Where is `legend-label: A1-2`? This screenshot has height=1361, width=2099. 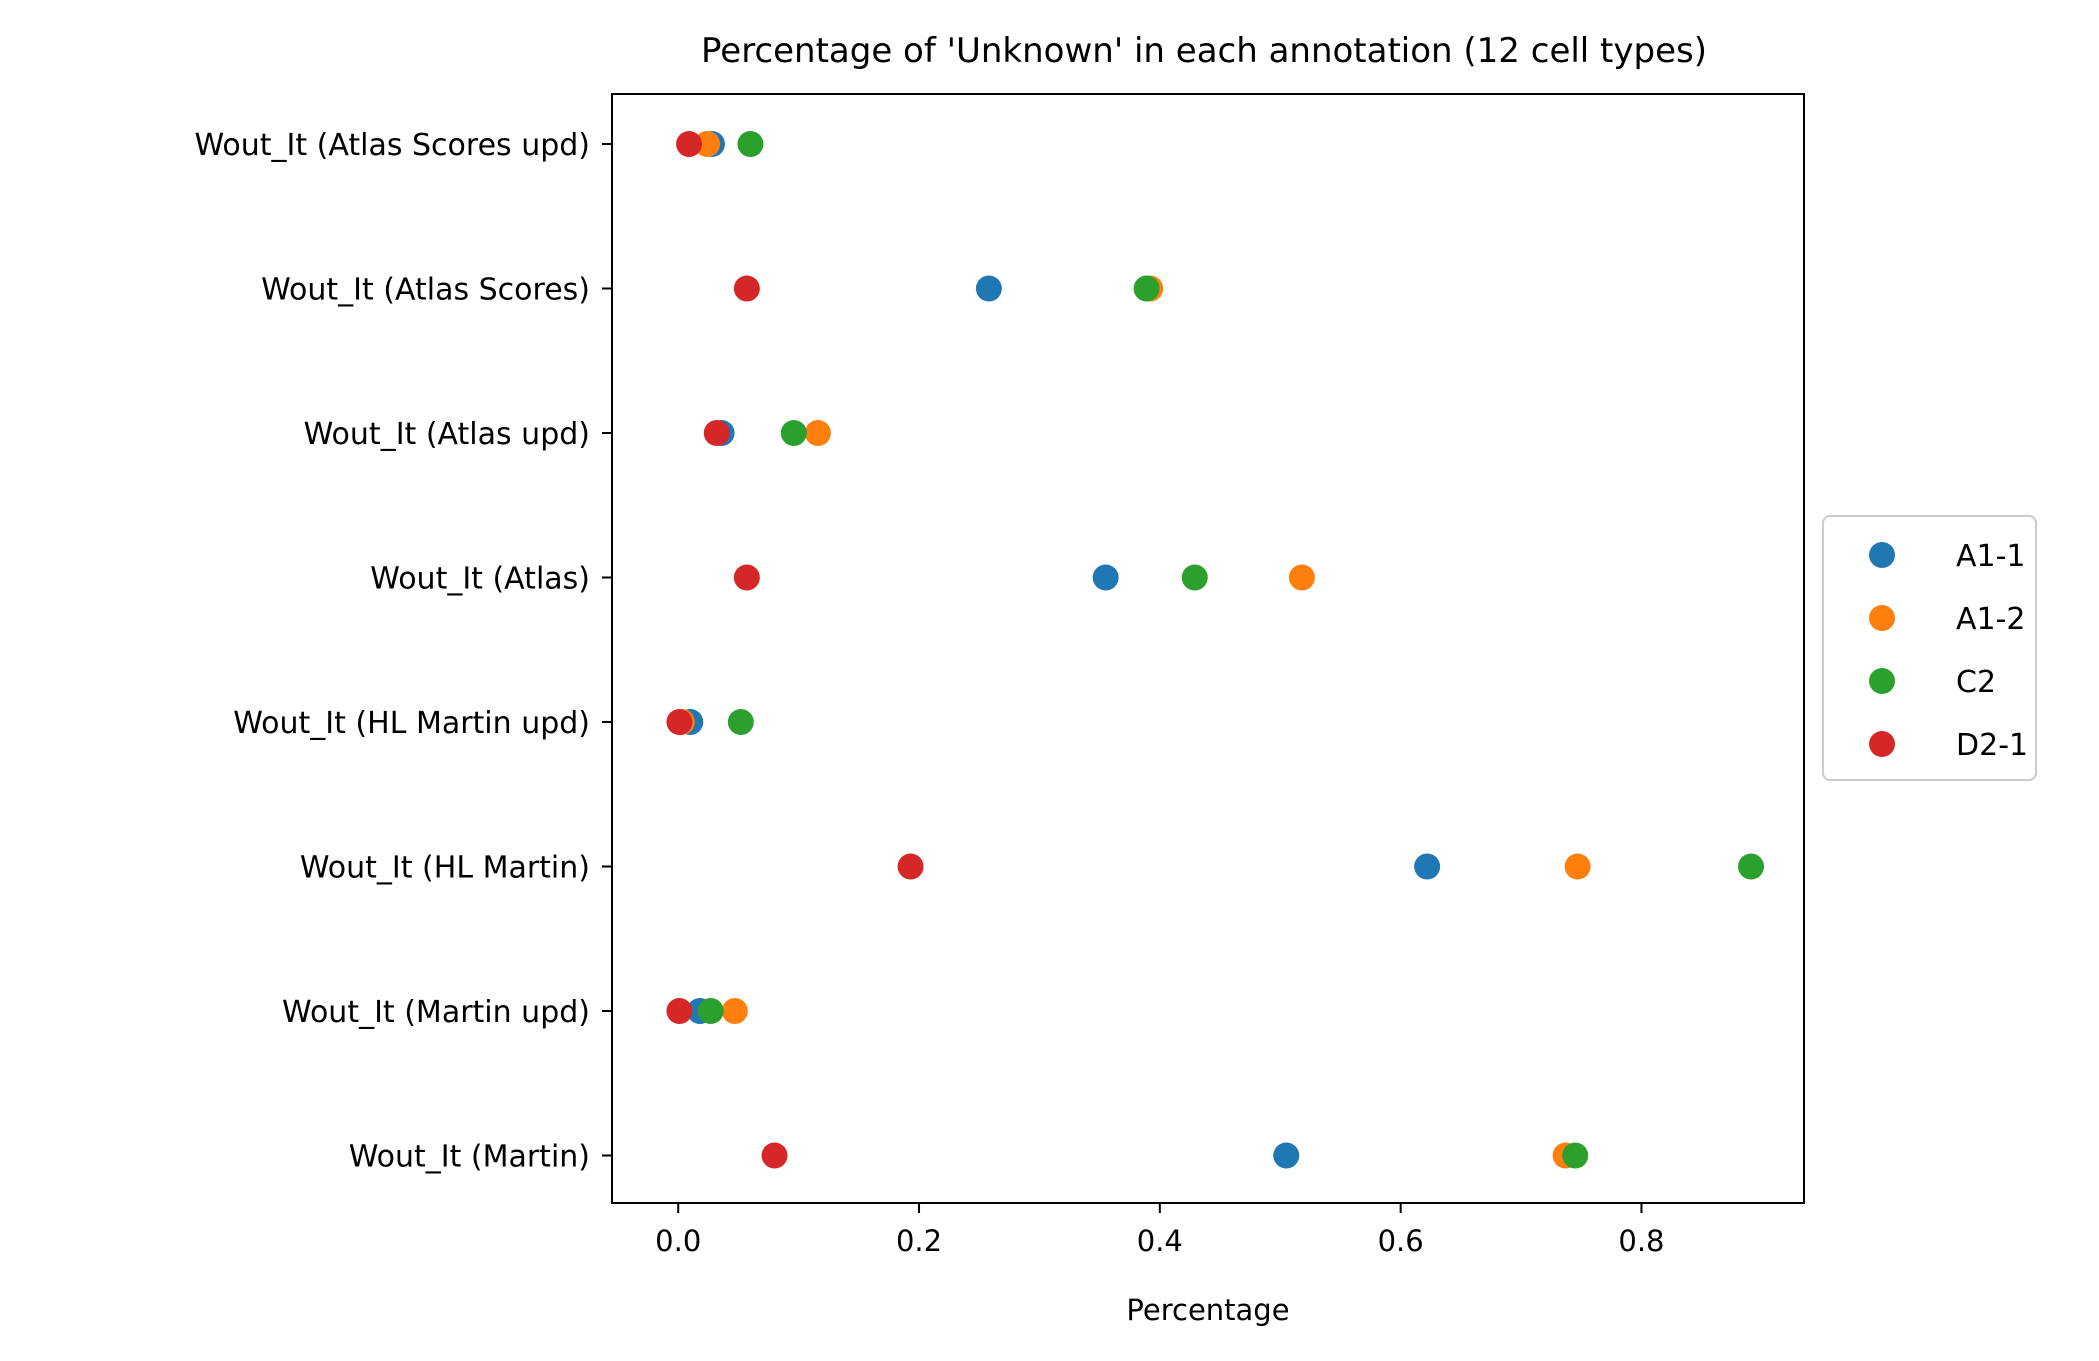 legend-label: A1-2 is located at coordinates (1991, 619).